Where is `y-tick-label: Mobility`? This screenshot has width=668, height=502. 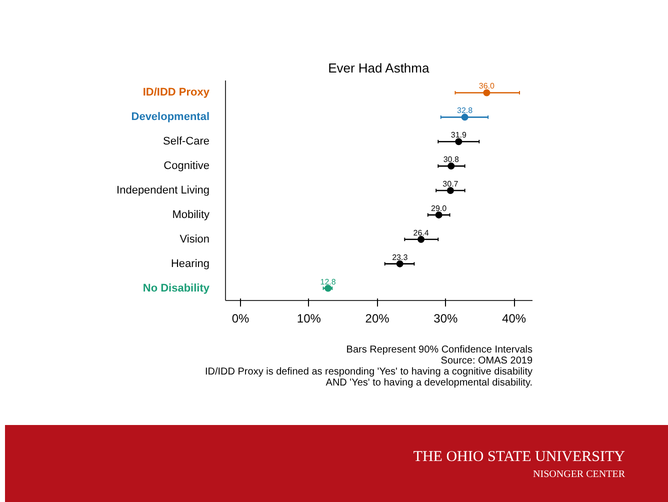 y-tick-label: Mobility is located at coordinates (191, 214).